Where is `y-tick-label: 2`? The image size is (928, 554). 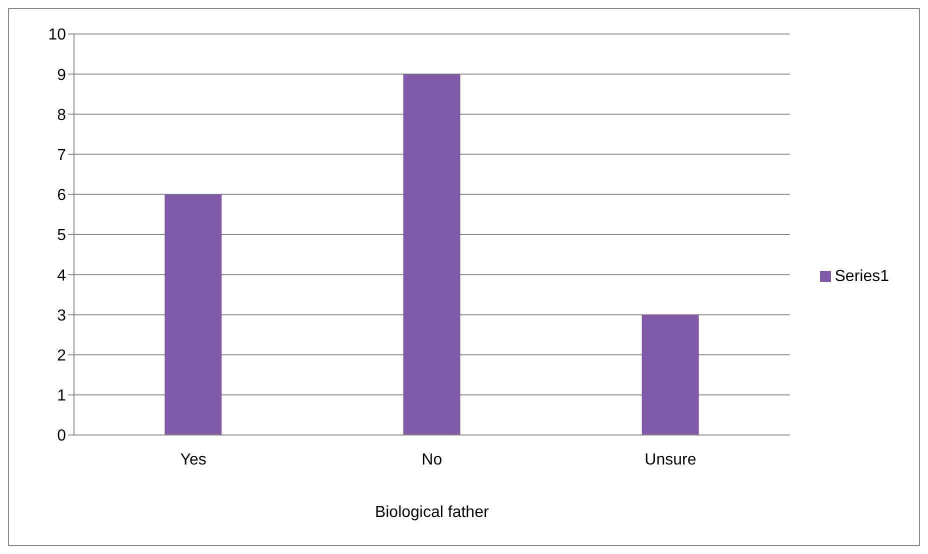 y-tick-label: 2 is located at coordinates (61, 355).